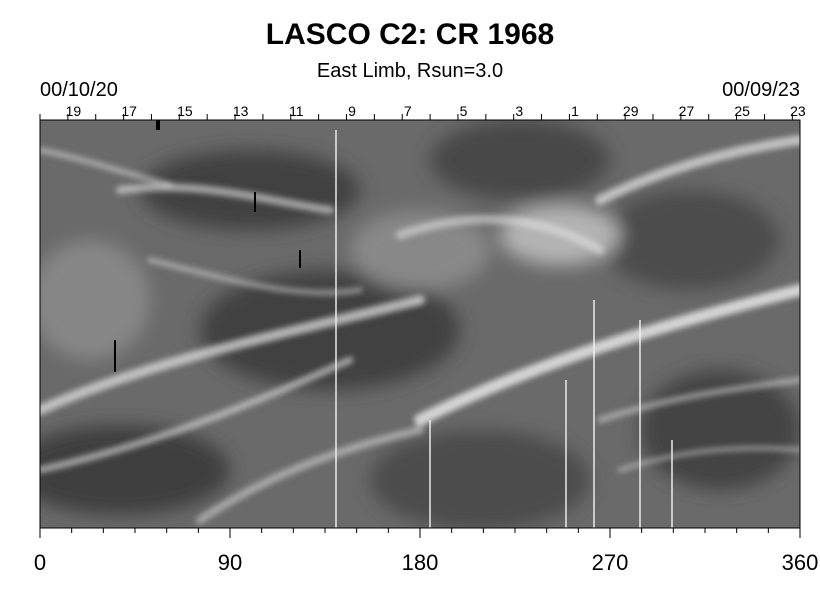  Describe the element at coordinates (575, 111) in the screenshot. I see `date-tick-label: 1` at that location.